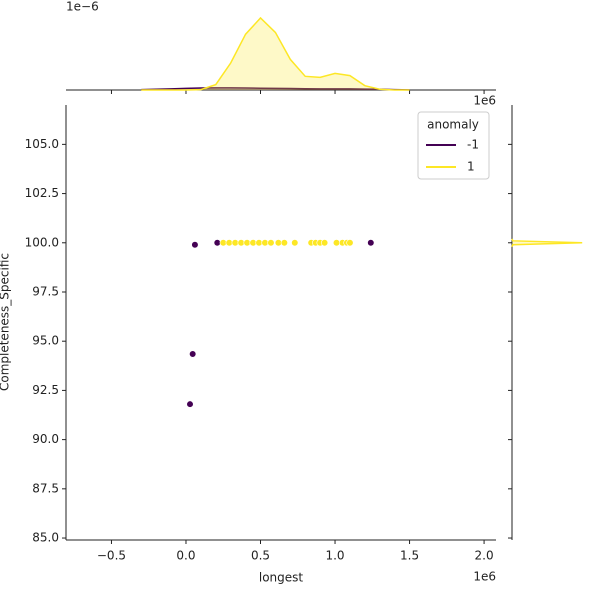 This screenshot has width=600, height=600. Describe the element at coordinates (45, 538) in the screenshot. I see `y-tick-label: 85.0` at that location.